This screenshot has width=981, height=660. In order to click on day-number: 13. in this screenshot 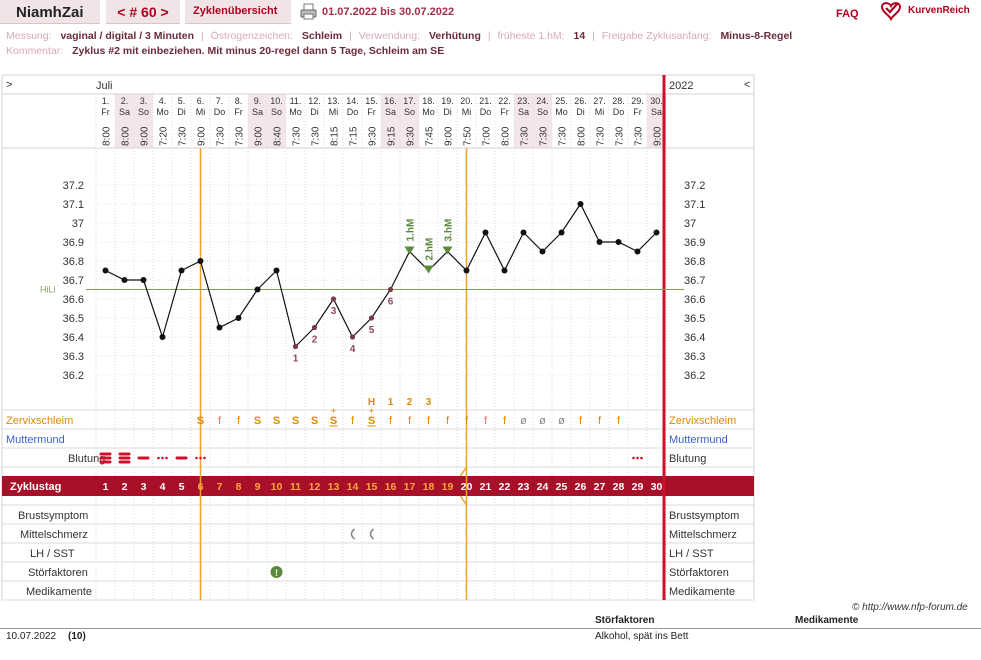, I will do `click(333, 101)`.